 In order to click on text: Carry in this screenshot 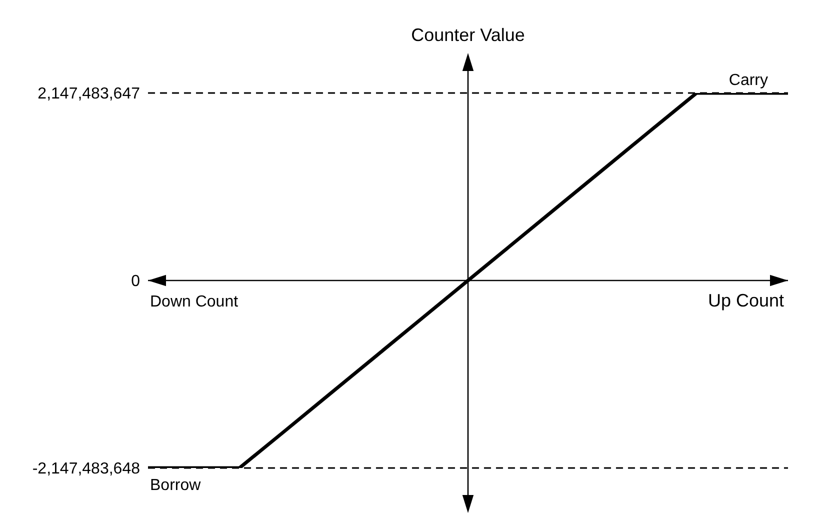, I will do `click(748, 80)`.